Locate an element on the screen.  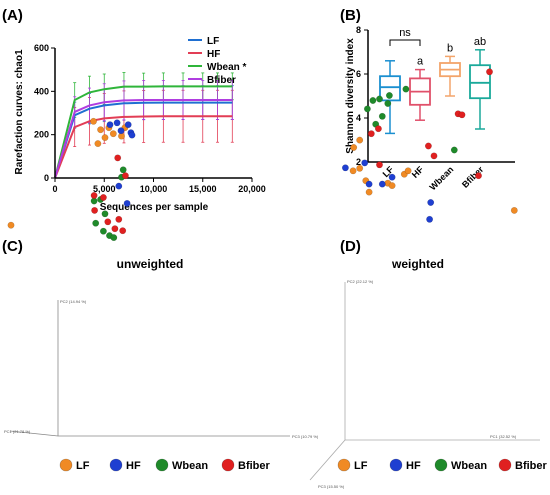
legend-label: Wbean * is located at coordinates (227, 67).